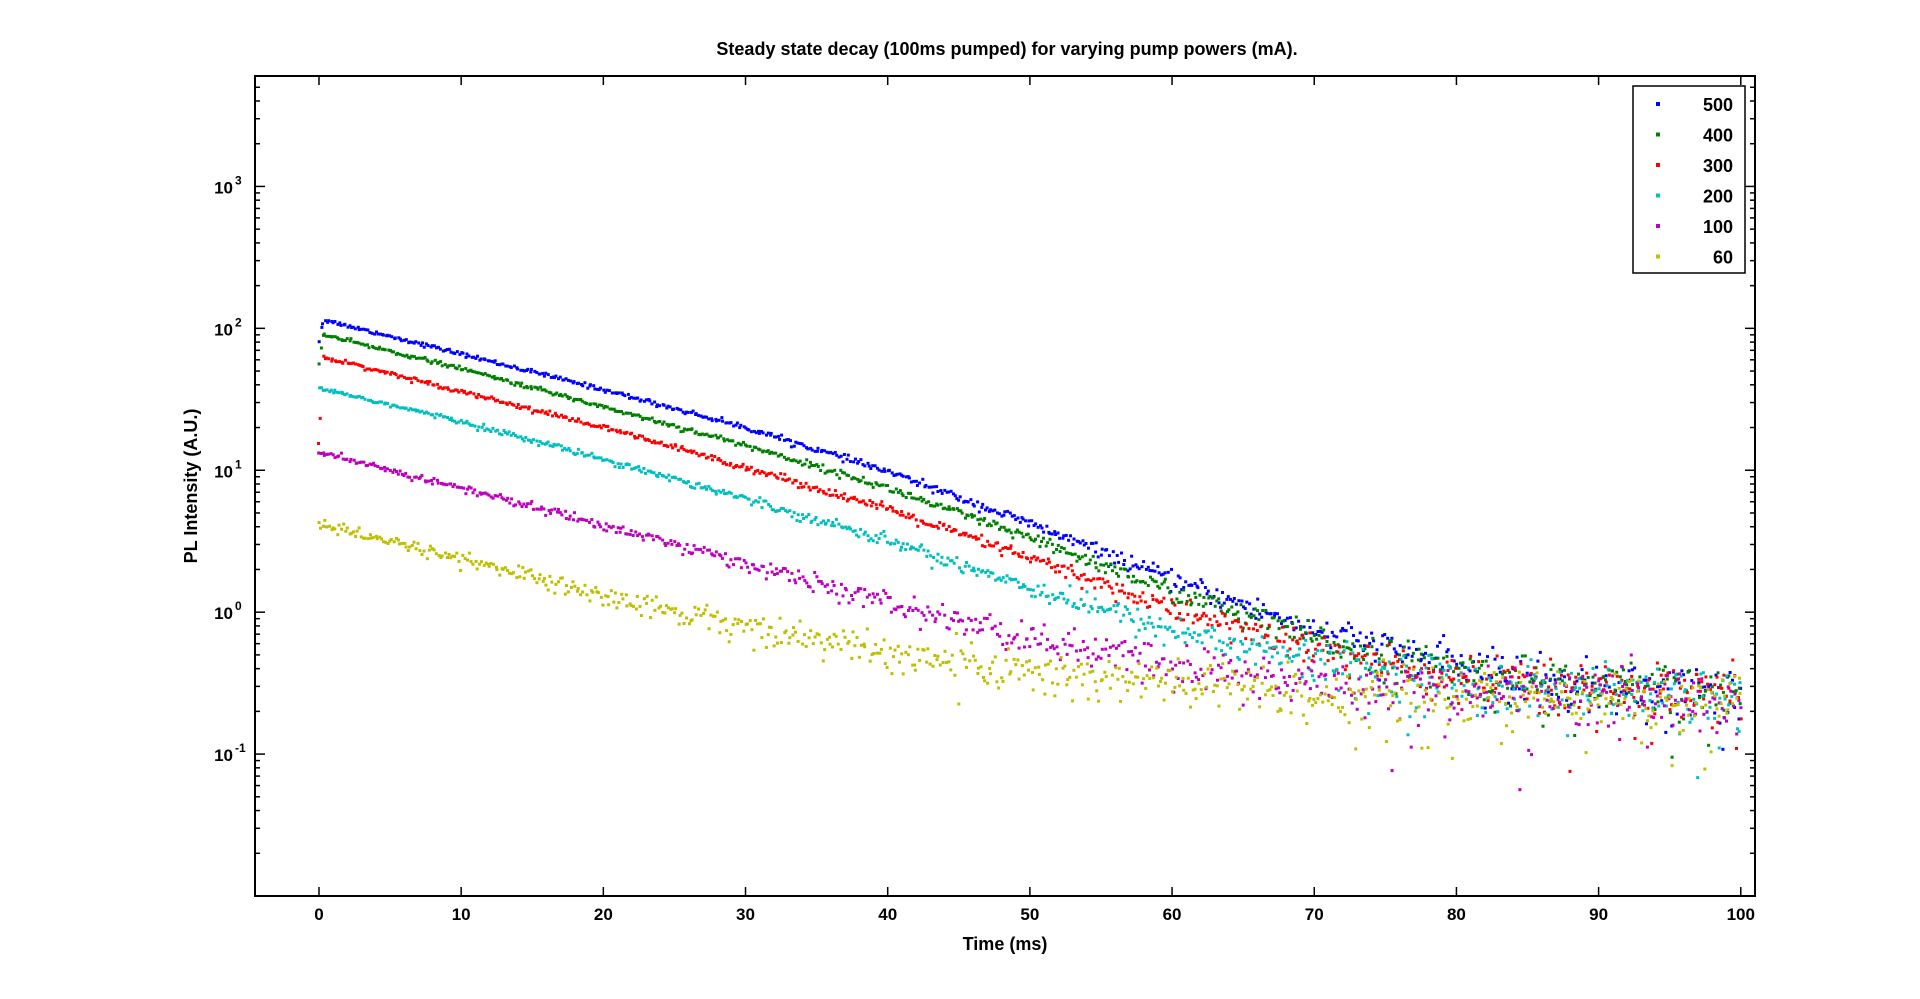 Image resolution: width=1920 pixels, height=999 pixels. Describe the element at coordinates (1598, 914) in the screenshot. I see `x-tick-label: 90` at that location.